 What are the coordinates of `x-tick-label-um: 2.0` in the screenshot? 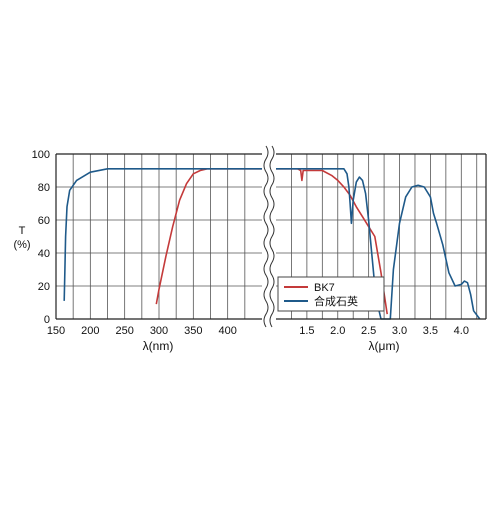 It's located at (337, 331).